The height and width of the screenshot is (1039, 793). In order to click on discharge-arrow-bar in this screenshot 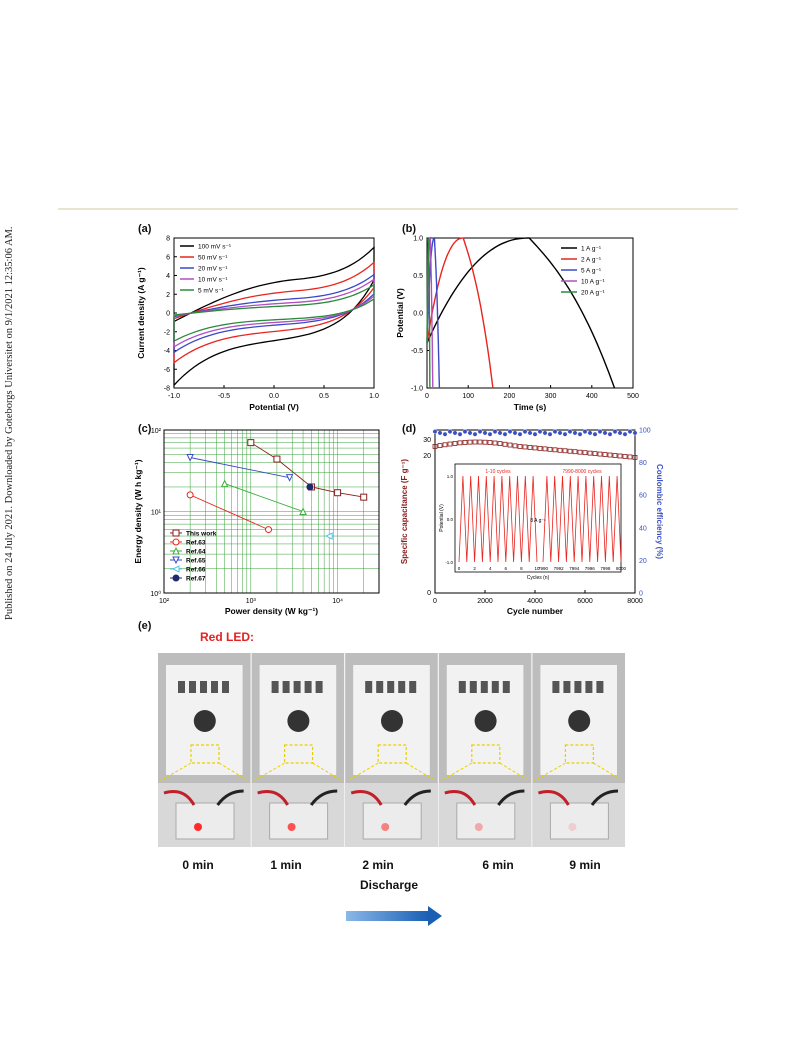, I will do `click(387, 916)`.